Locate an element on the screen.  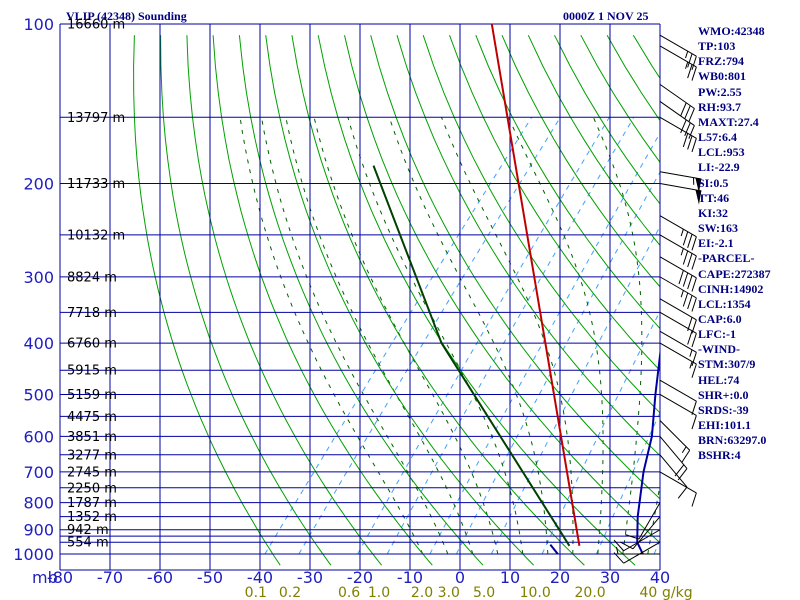
temperature-tick-label: -40 is located at coordinates (260, 577).